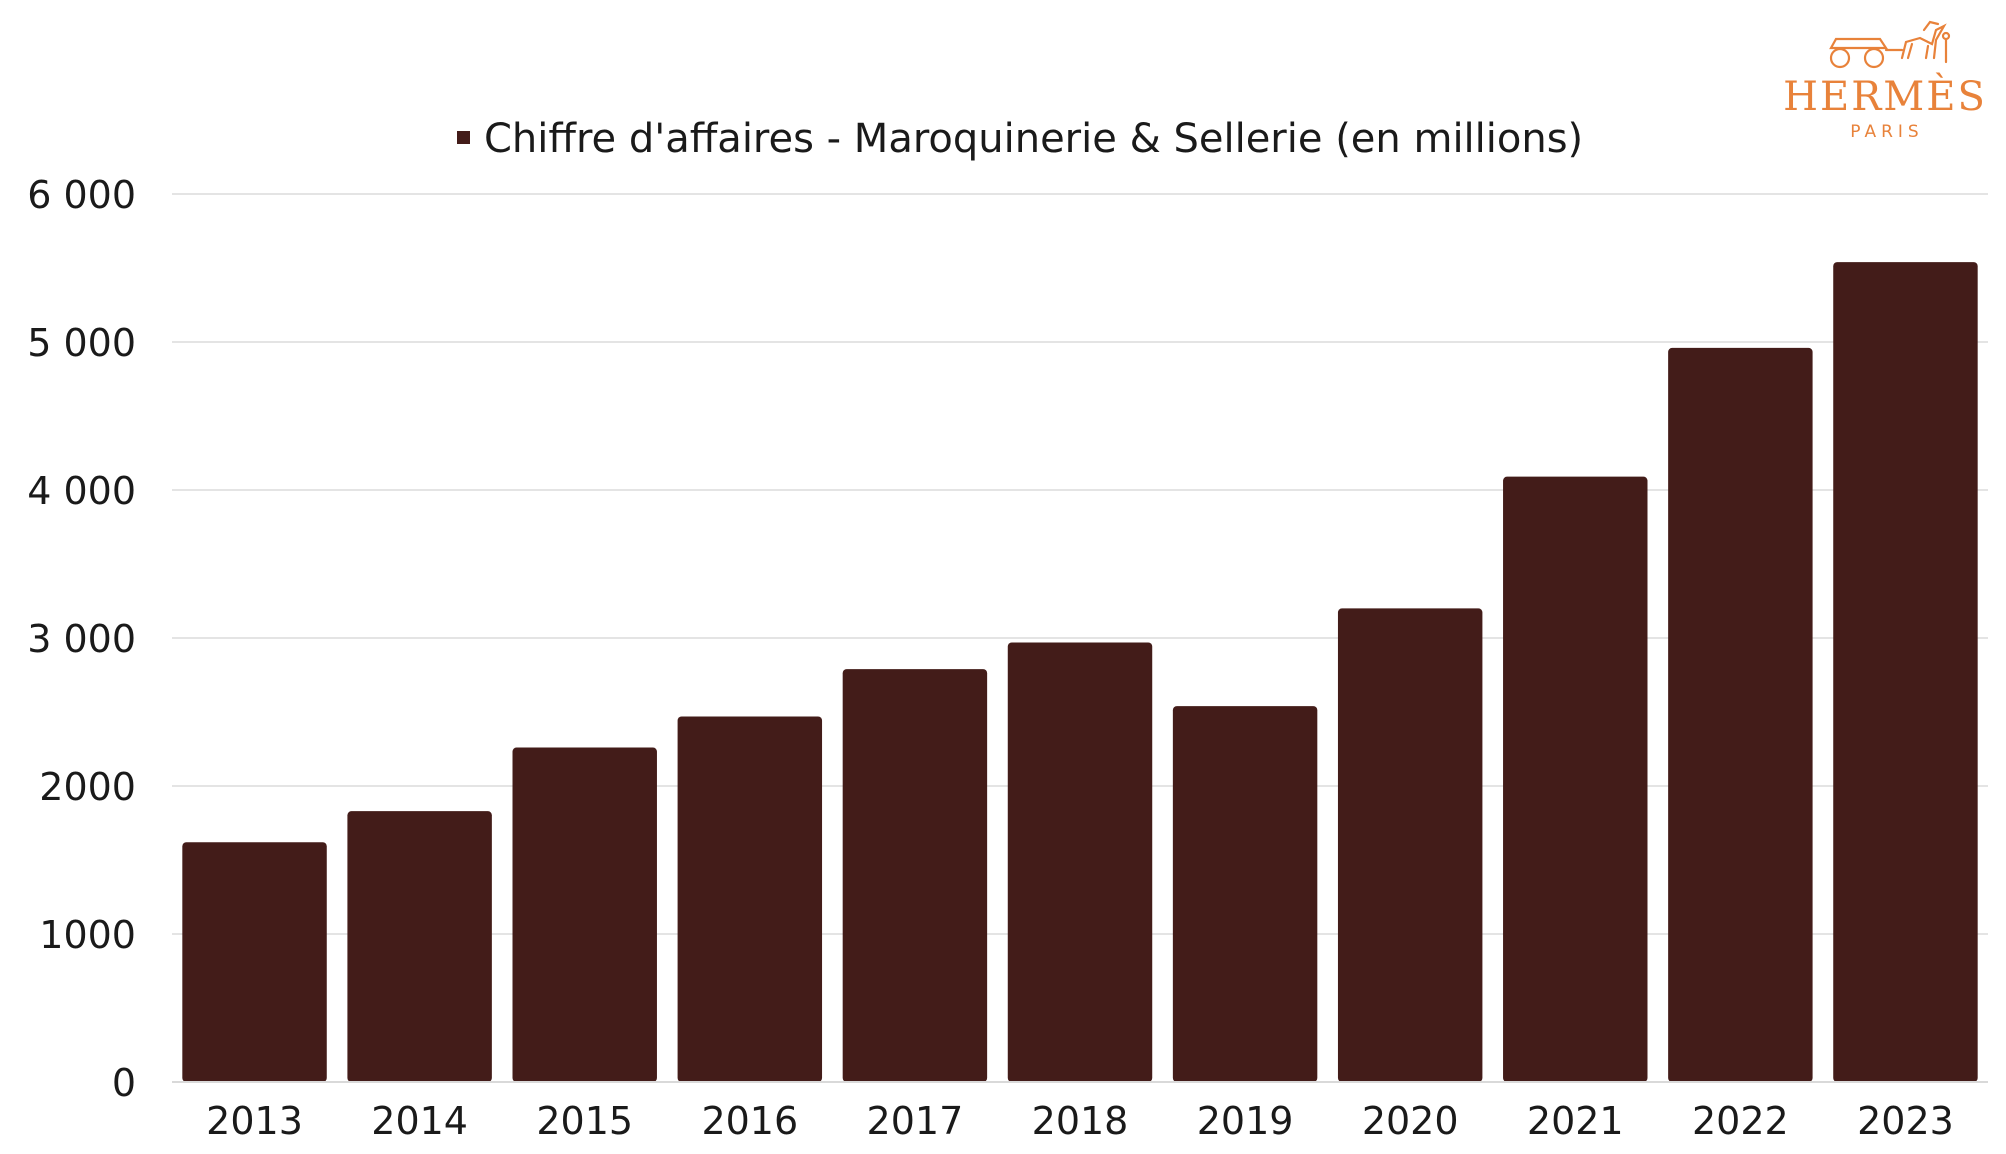 The width and height of the screenshot is (2006, 1154). What do you see at coordinates (915, 1121) in the screenshot?
I see `x-tick-label: 2017` at bounding box center [915, 1121].